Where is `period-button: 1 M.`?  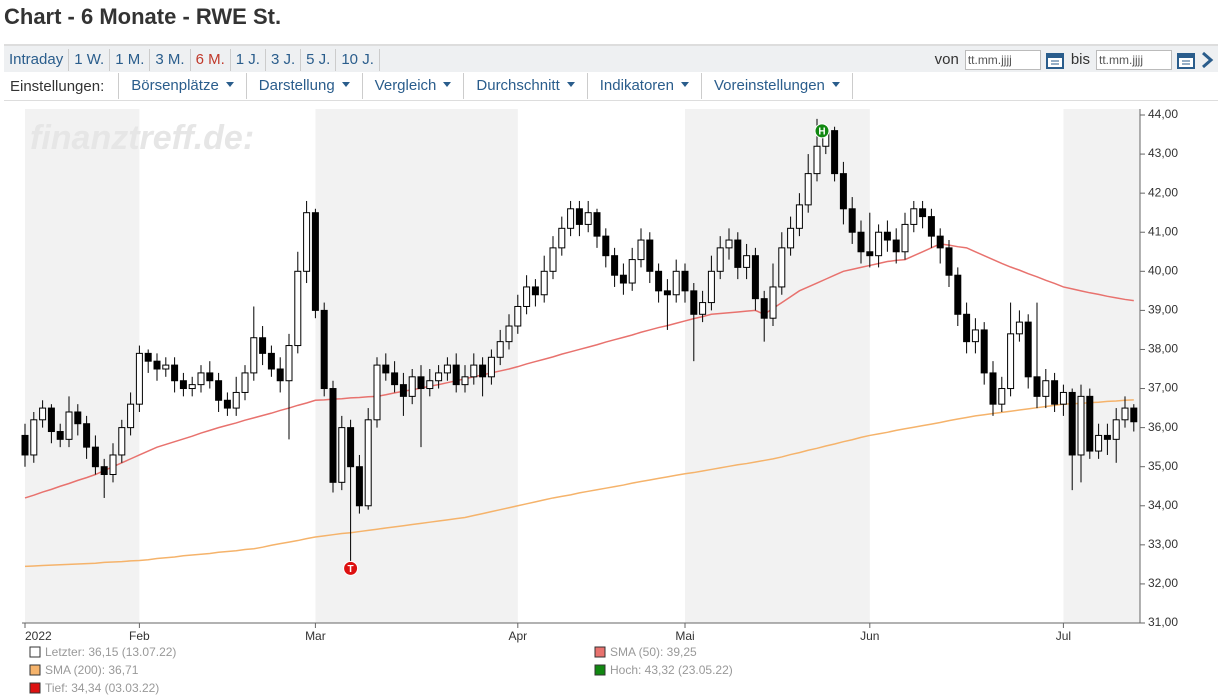
period-button: 1 M. is located at coordinates (130, 59).